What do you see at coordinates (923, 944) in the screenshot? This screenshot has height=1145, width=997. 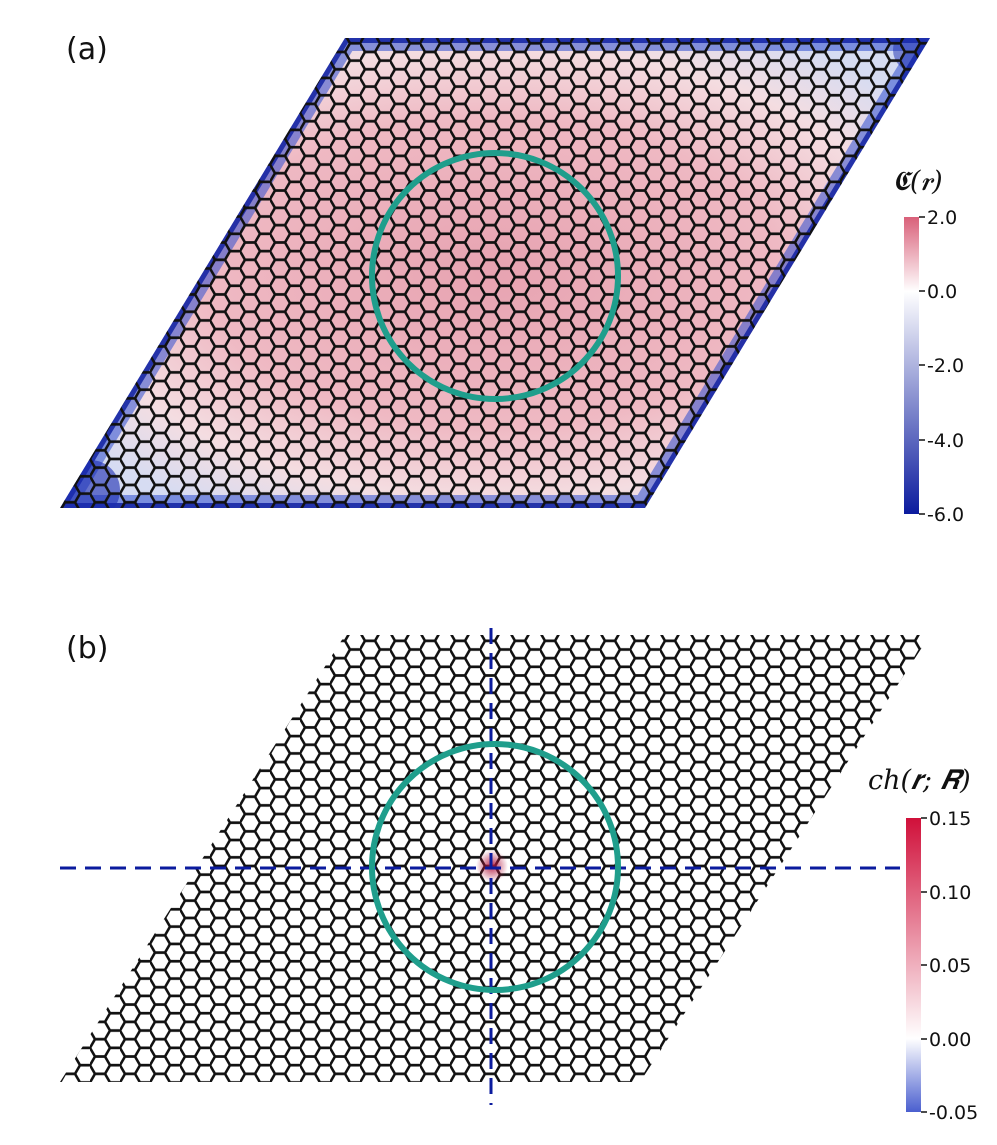 I see `colorbar-b: ch(𝒓; 𝑹) 0.15 0.10 0.05 0.00 -0.05` at bounding box center [923, 944].